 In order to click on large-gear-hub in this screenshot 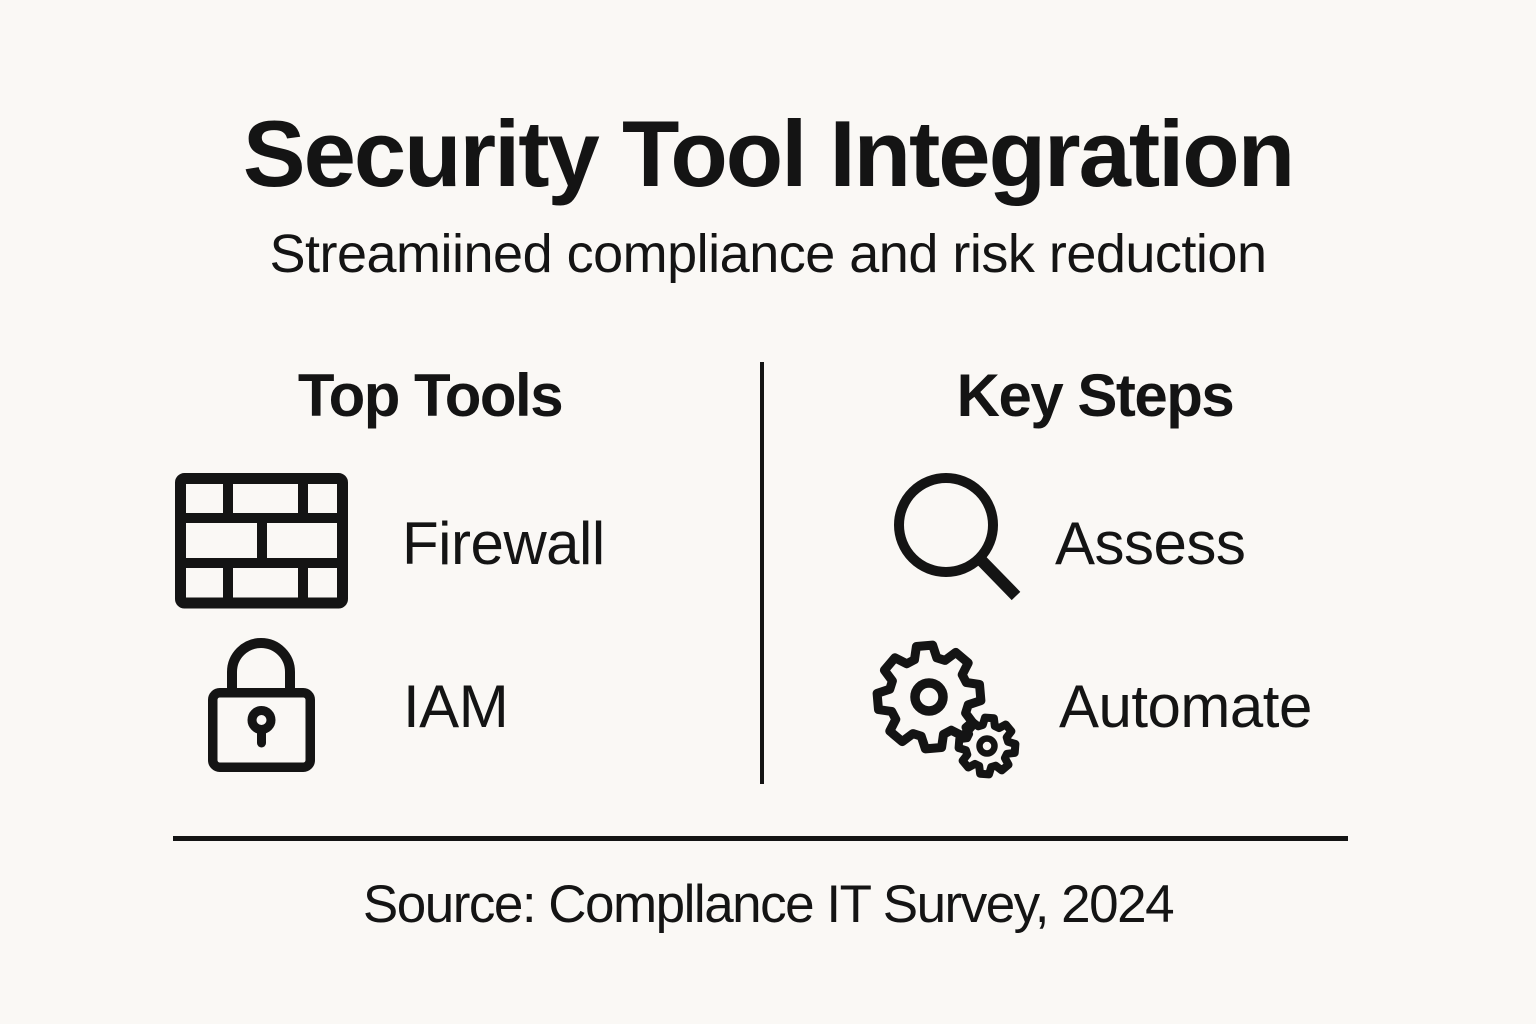, I will do `click(929, 697)`.